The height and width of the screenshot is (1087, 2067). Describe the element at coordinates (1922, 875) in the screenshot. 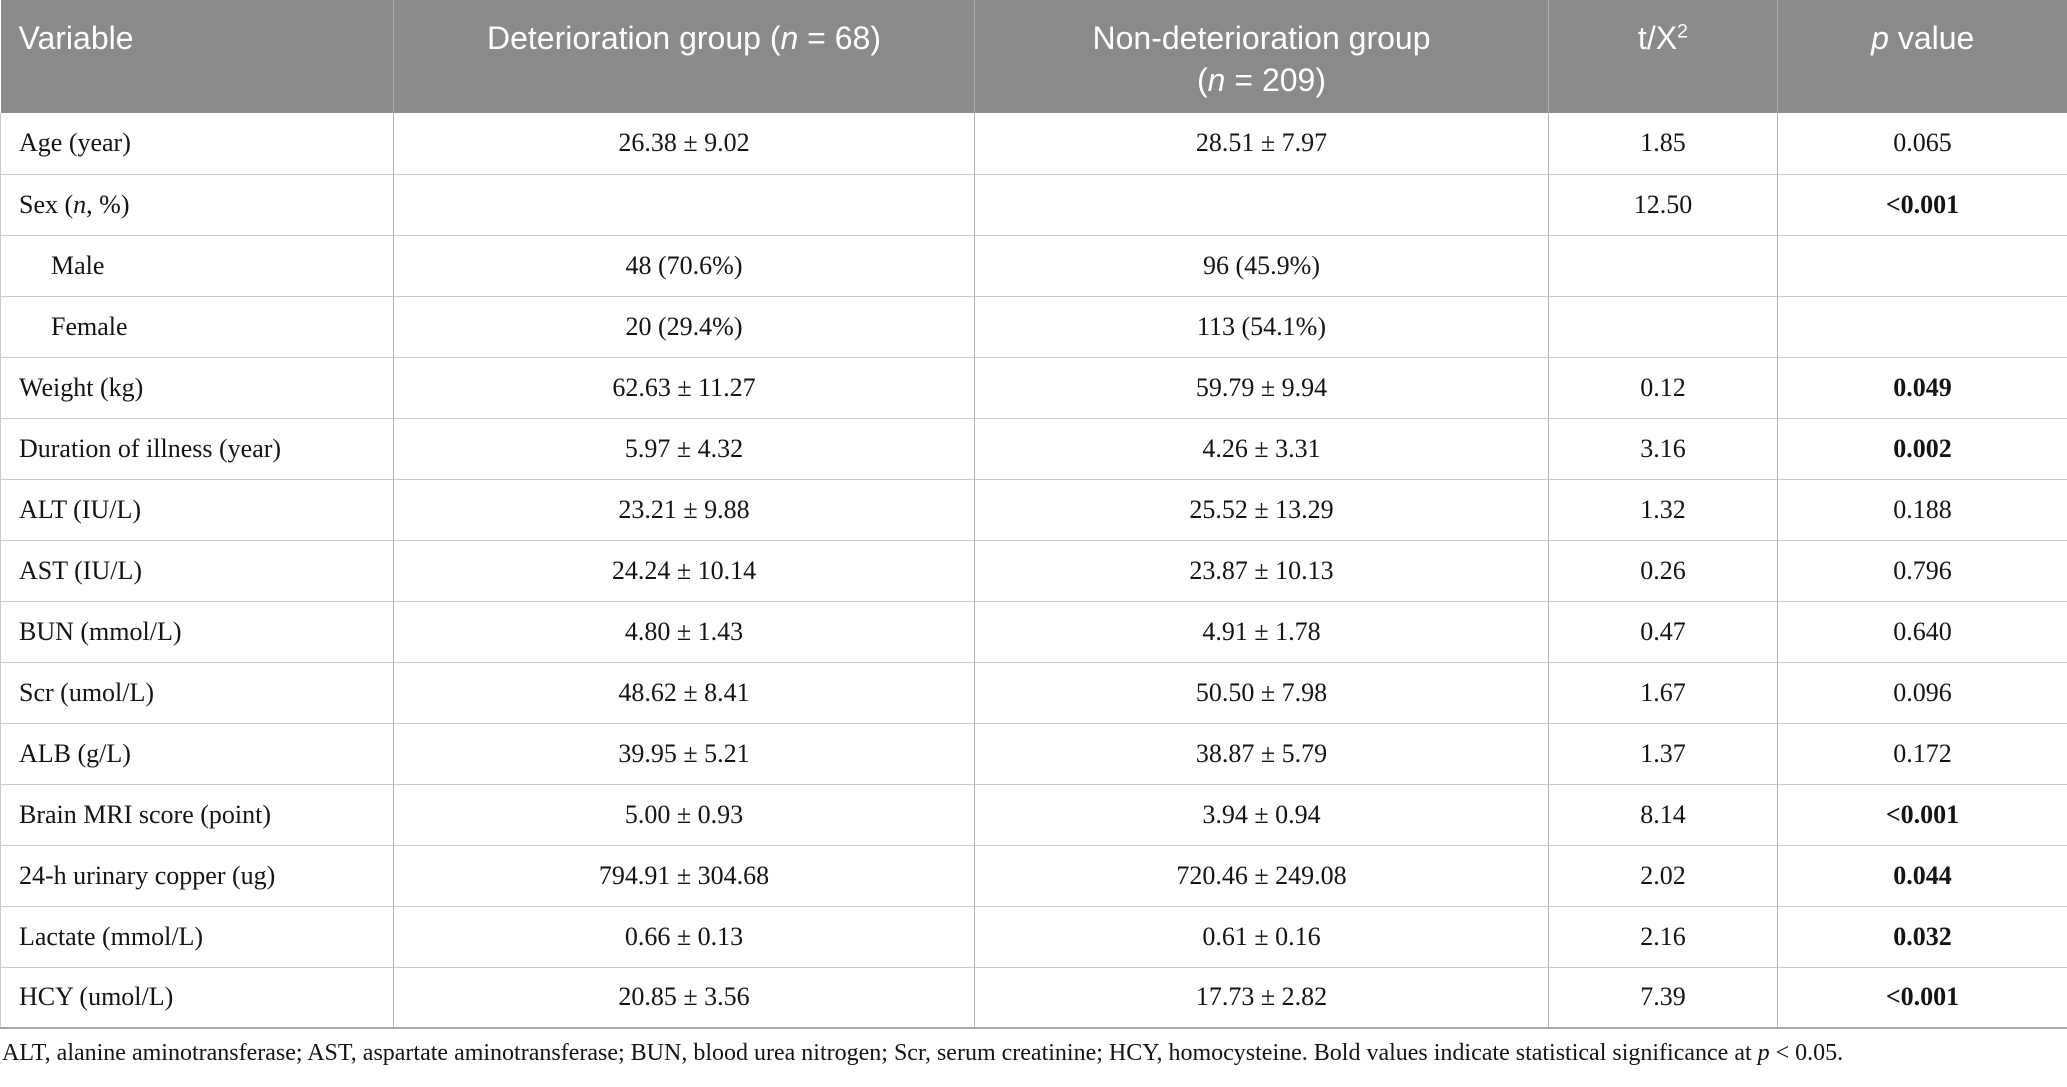

I see `cell-pvalue: 0.044` at that location.